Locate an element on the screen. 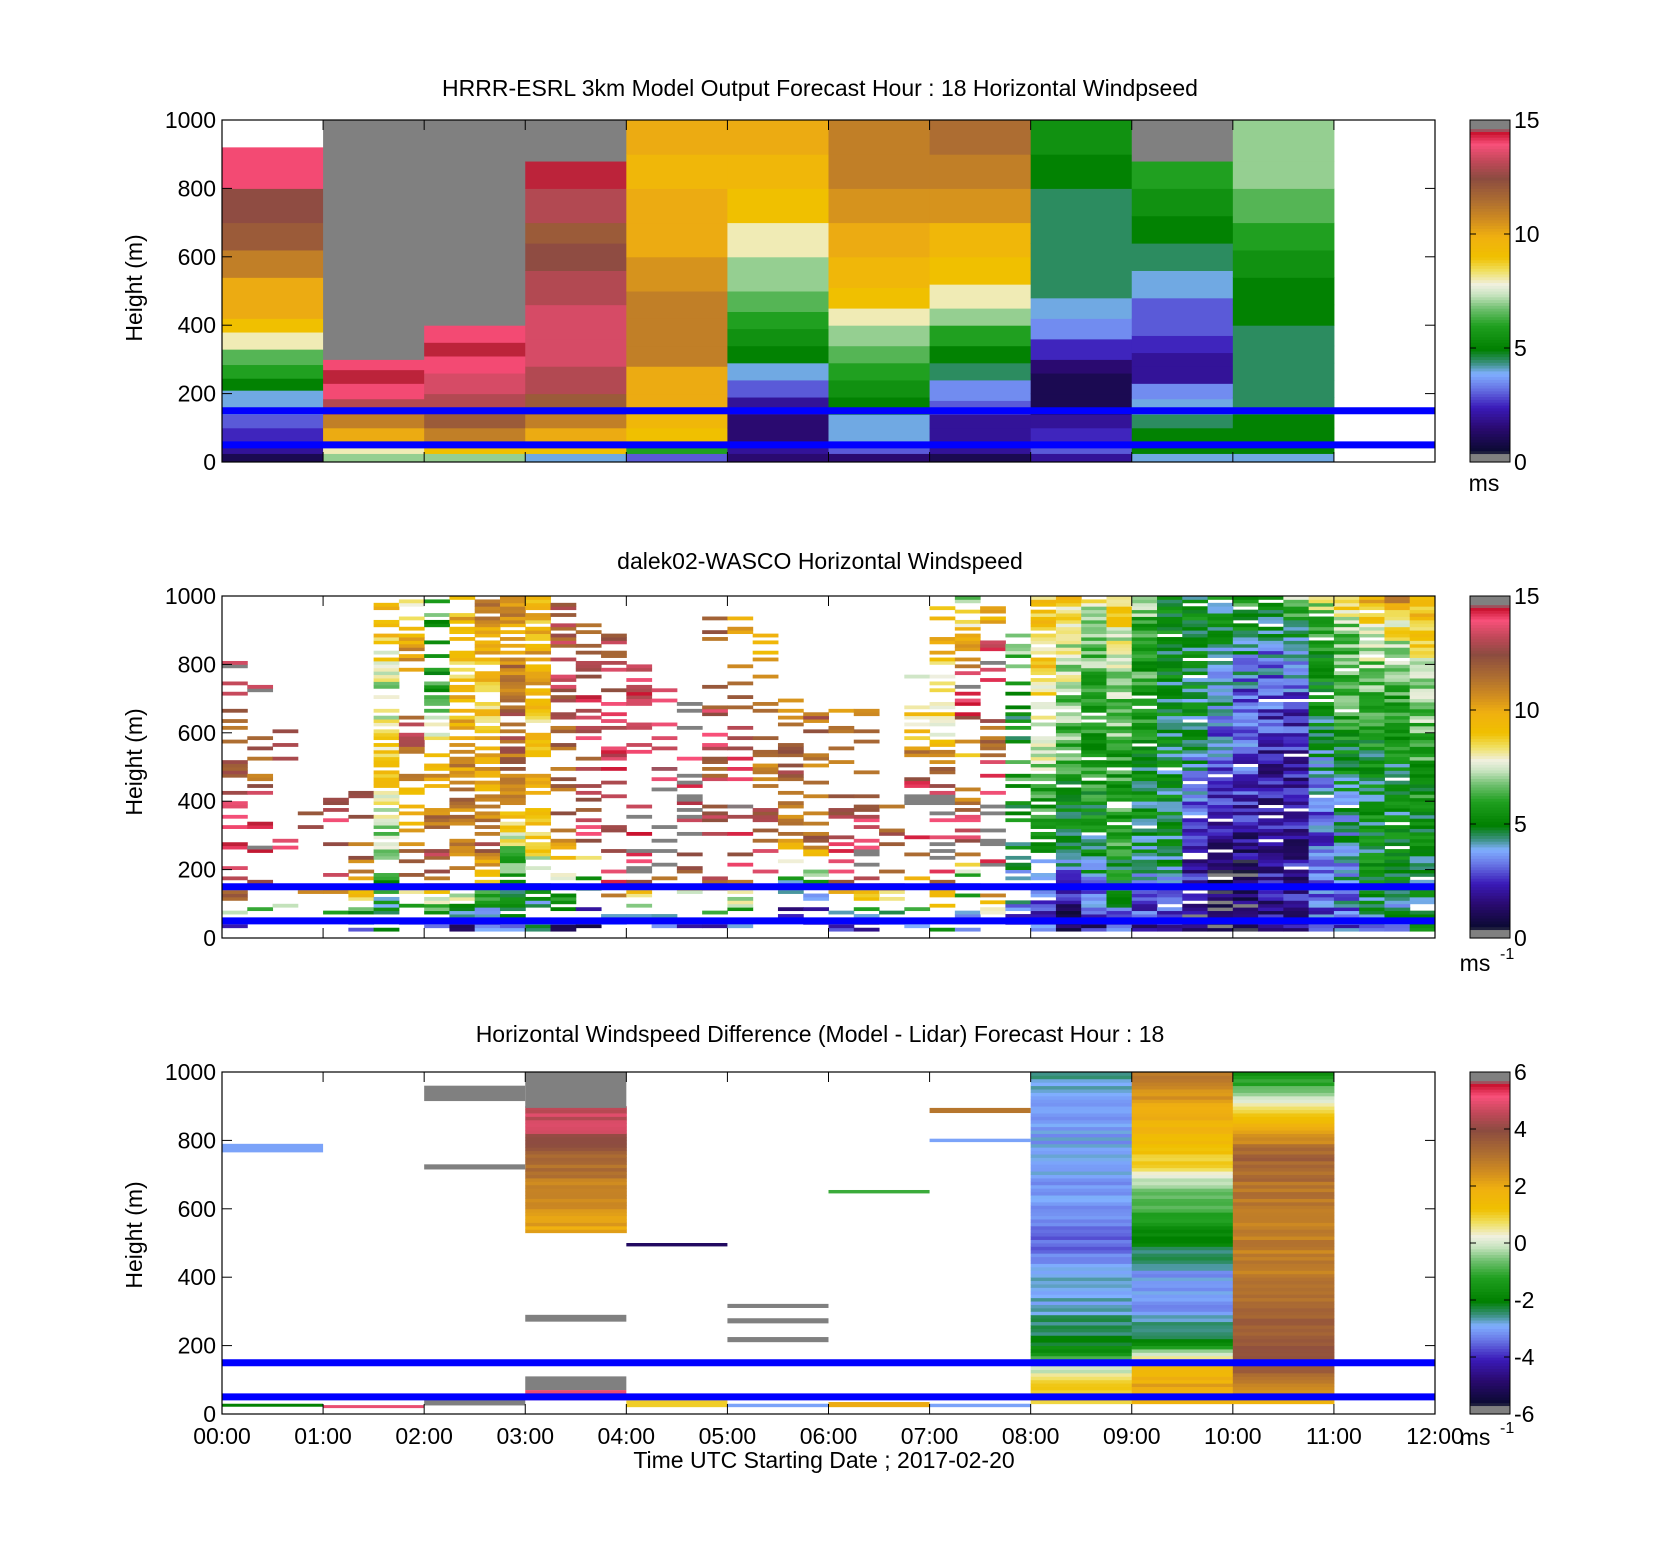 The height and width of the screenshot is (1561, 1680). colorbar-tick-label: 5 is located at coordinates (1520, 348).